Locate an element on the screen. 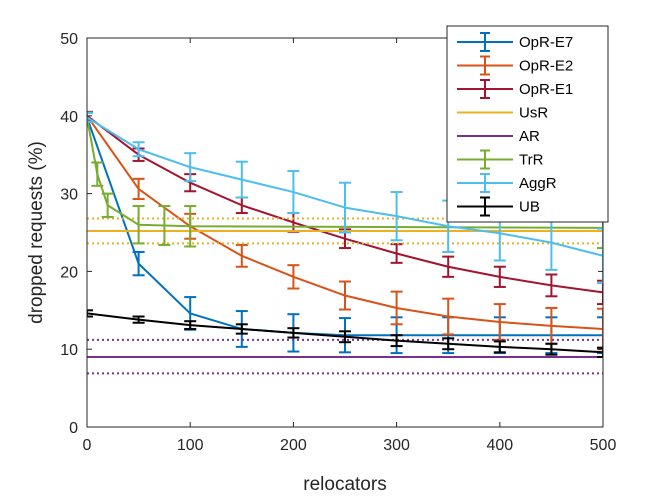  legend-label: OpR-E2 is located at coordinates (546, 66).